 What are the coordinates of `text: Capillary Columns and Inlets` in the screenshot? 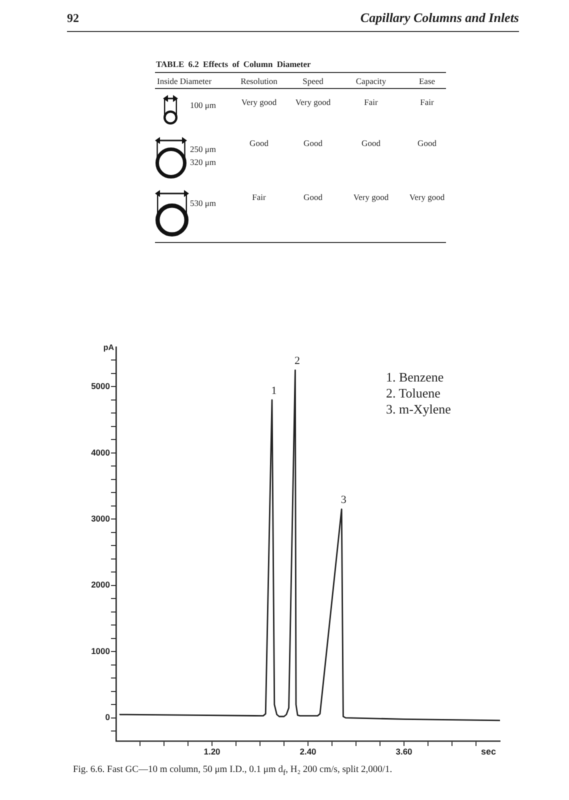 It's located at (439, 18).